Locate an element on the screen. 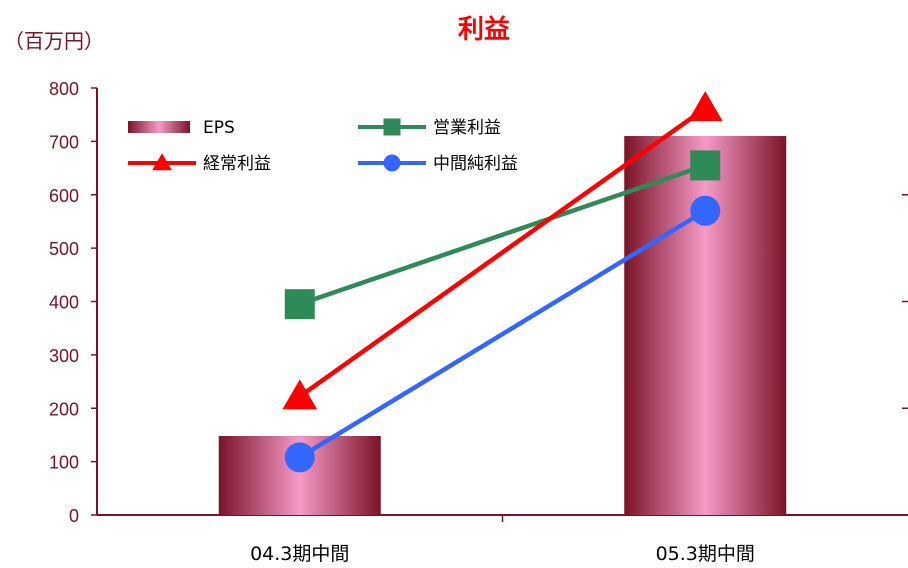 The height and width of the screenshot is (568, 908). x-tick-label: 04.3期中間 is located at coordinates (299, 554).